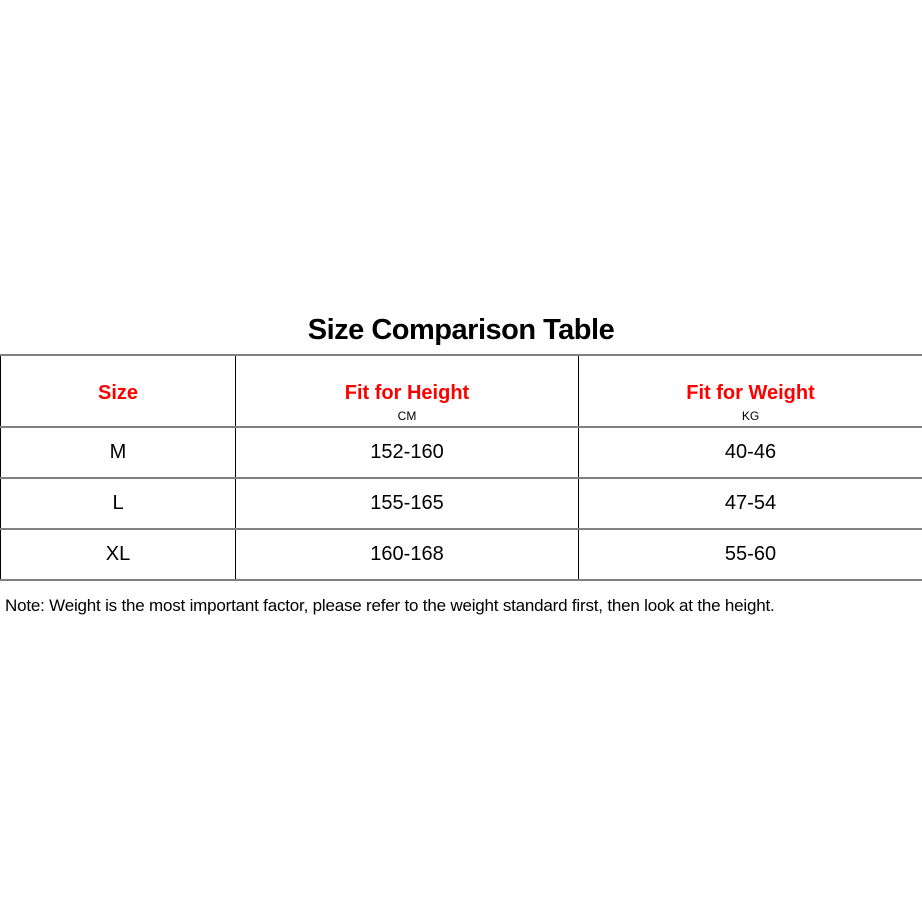  Describe the element at coordinates (407, 554) in the screenshot. I see `height-cell: 160-168` at that location.